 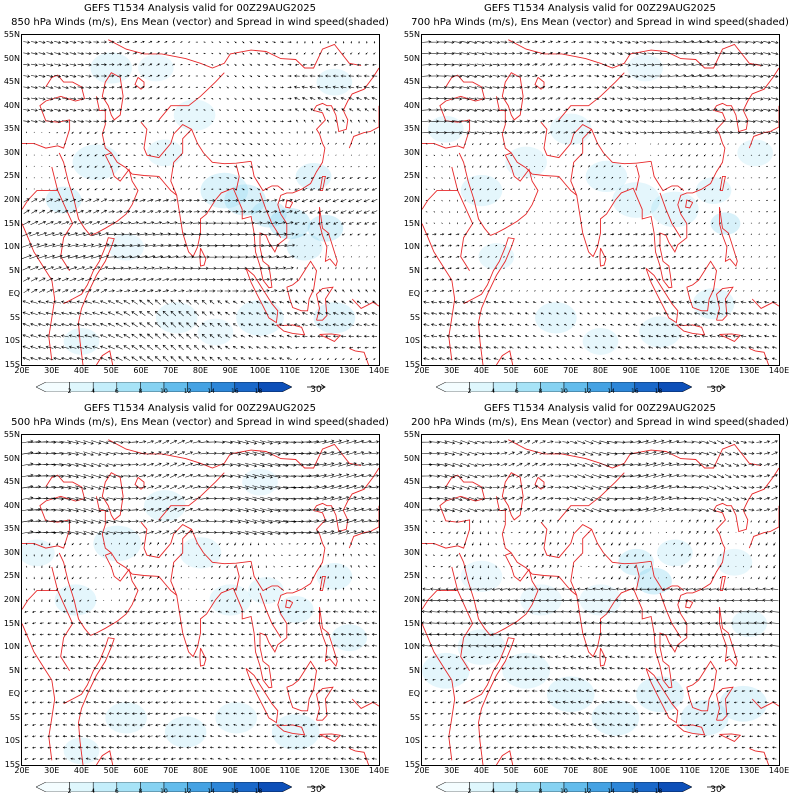 What do you see at coordinates (716, 390) in the screenshot?
I see `reference-vector-label: 30` at bounding box center [716, 390].